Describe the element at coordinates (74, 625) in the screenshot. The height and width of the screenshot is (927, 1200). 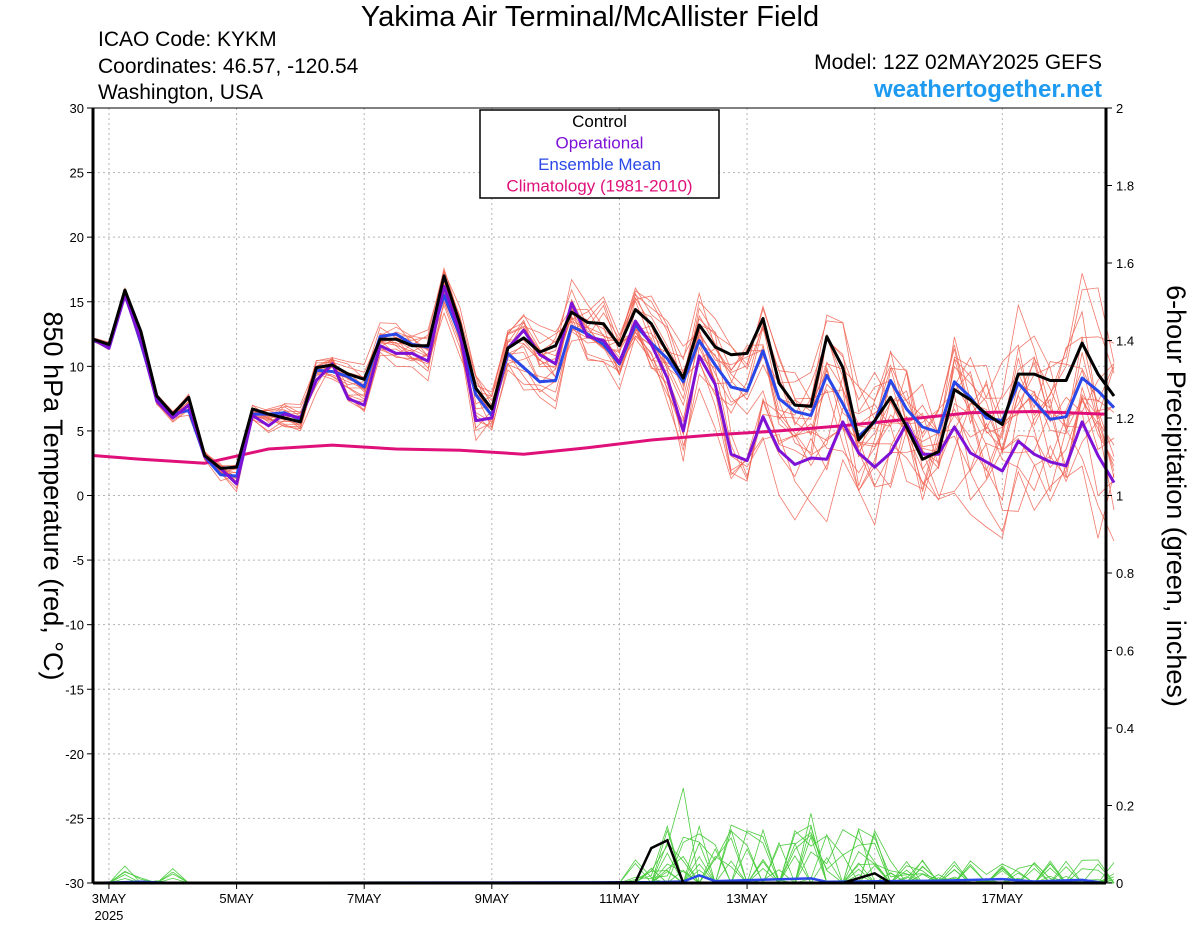
I see `y-tick-label: -10` at that location.